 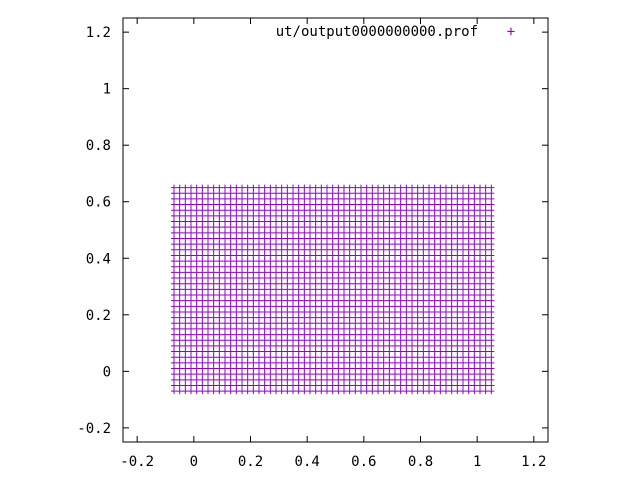 I want to click on y-tick-label: 0.4, so click(x=98, y=259).